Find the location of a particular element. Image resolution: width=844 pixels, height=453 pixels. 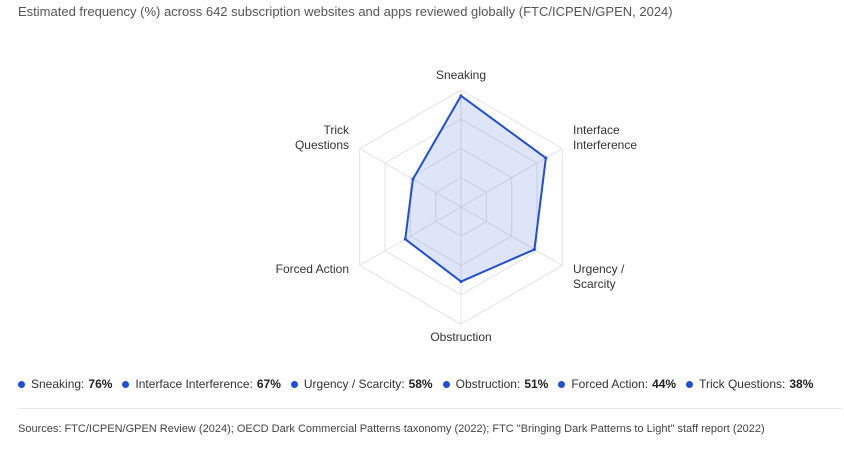

legend-value: 67% is located at coordinates (268, 384).